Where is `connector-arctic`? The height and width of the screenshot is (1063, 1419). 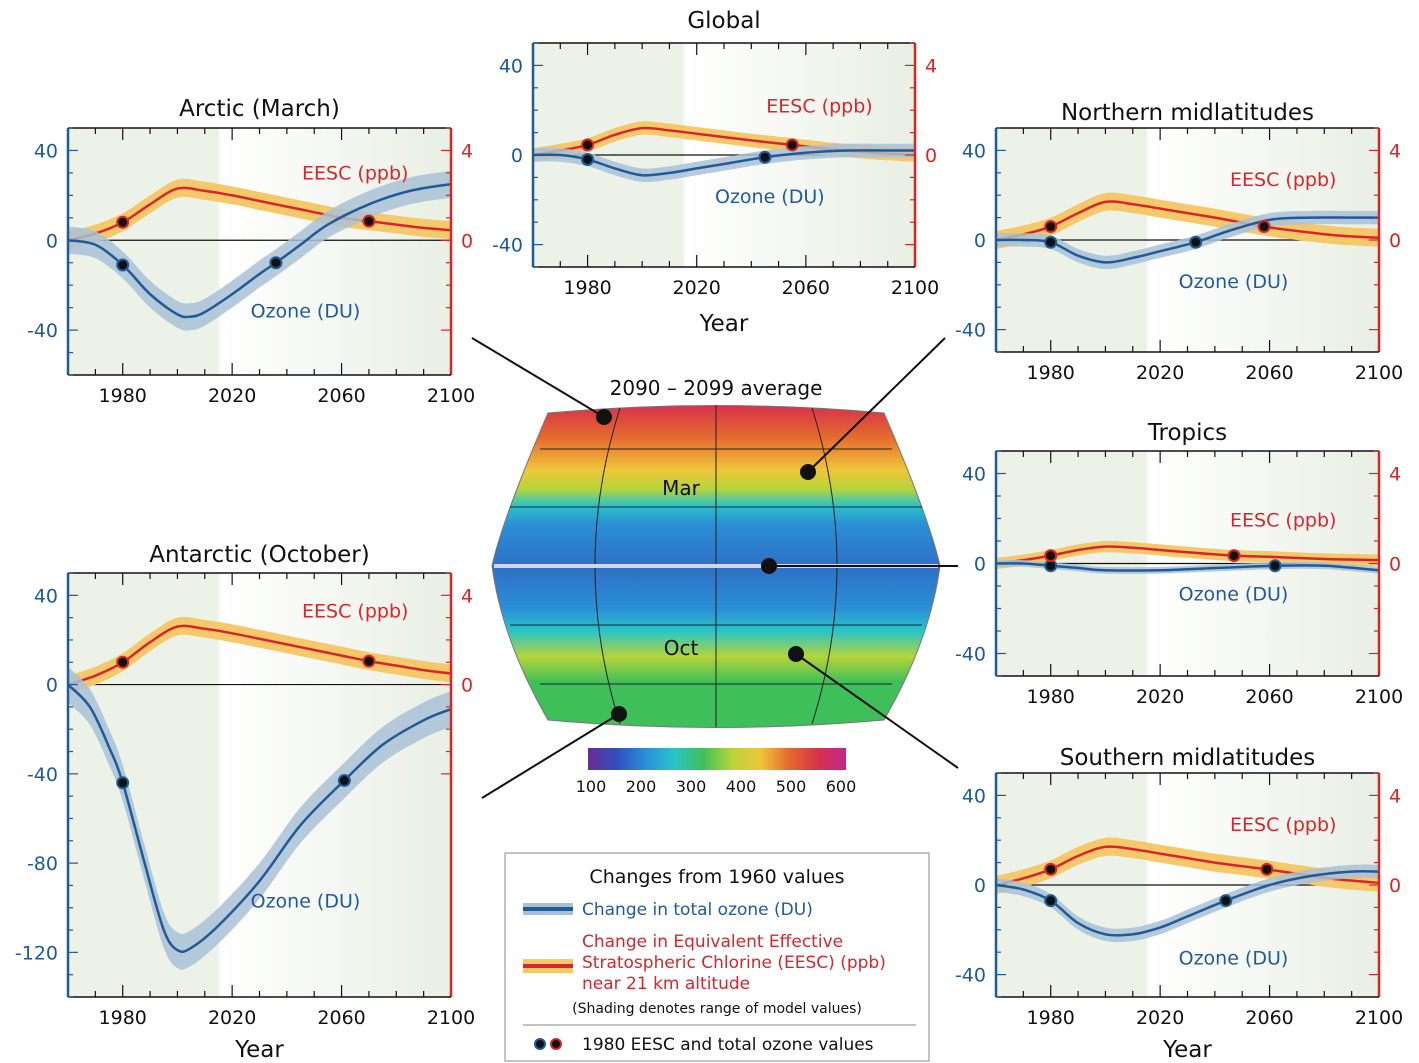 connector-arctic is located at coordinates (538, 377).